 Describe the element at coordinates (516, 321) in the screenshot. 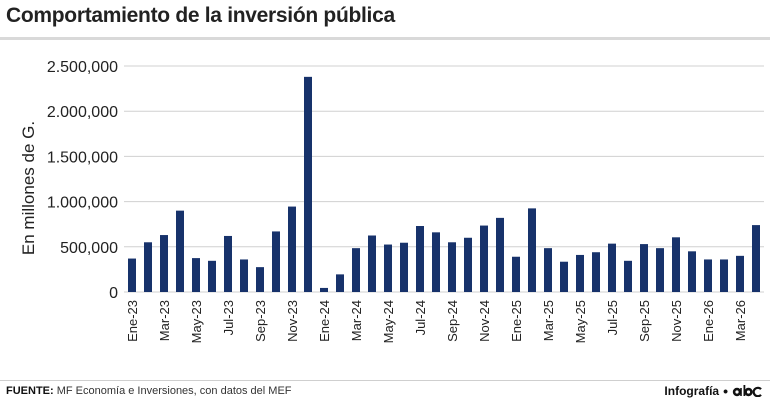

I see `x-tick-label: Ene-25` at that location.